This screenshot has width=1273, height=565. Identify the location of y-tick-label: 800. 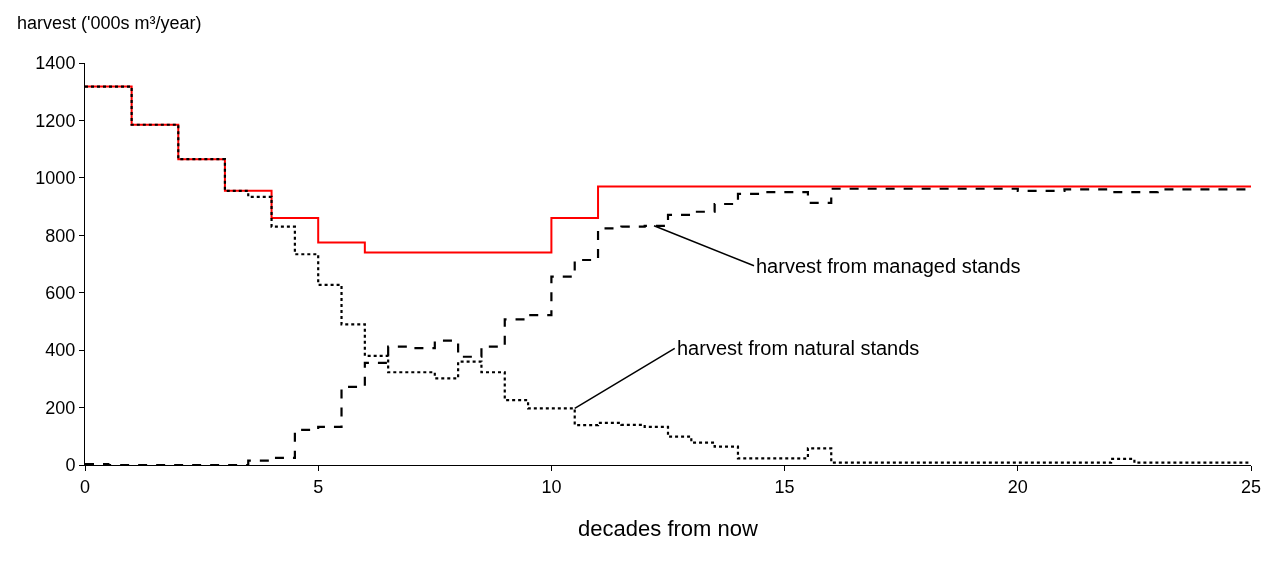
(60, 235).